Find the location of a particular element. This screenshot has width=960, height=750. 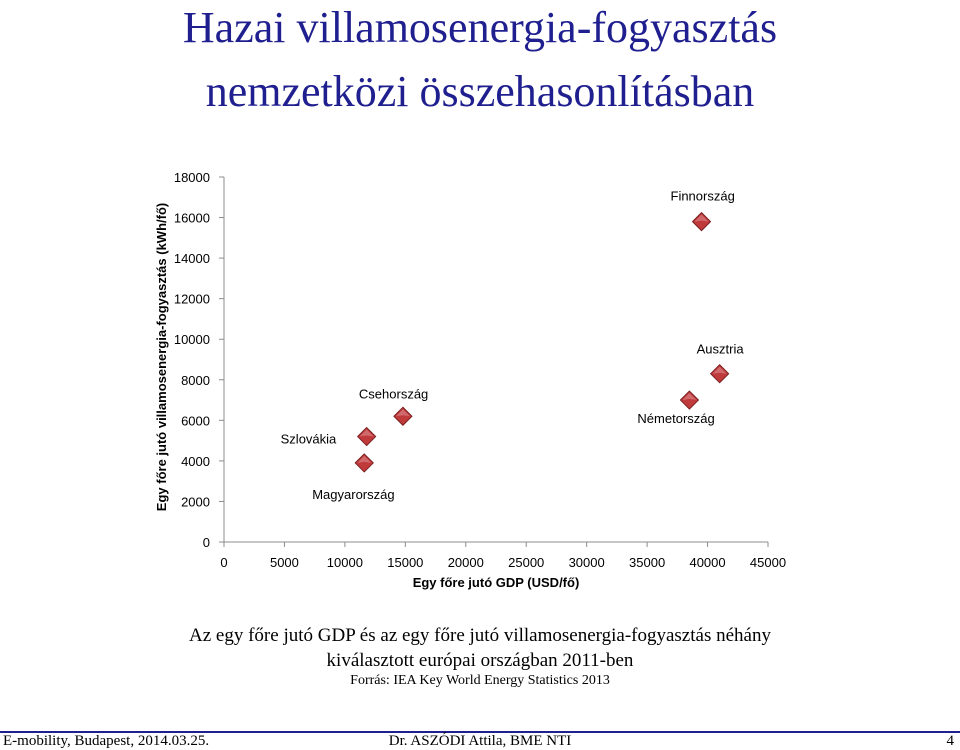

x-tick-label: 30000 is located at coordinates (587, 562).